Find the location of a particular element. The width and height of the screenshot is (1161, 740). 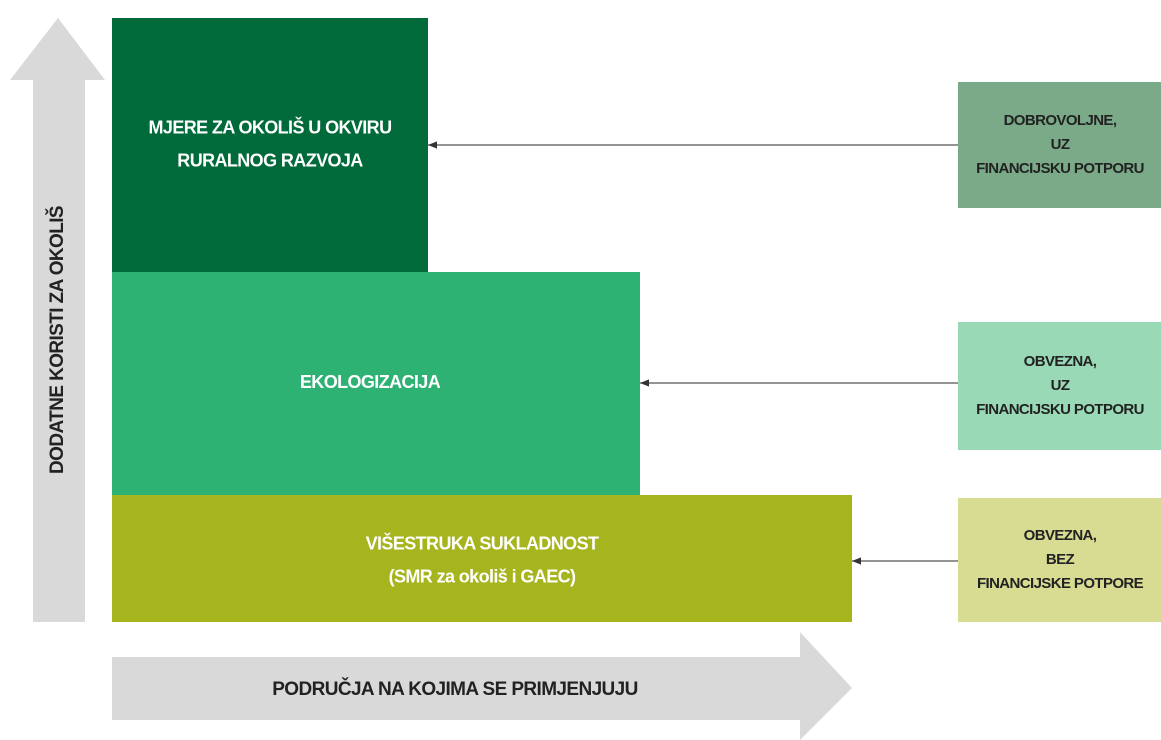

block-label: EKOLOGIZACIJA is located at coordinates (370, 382).